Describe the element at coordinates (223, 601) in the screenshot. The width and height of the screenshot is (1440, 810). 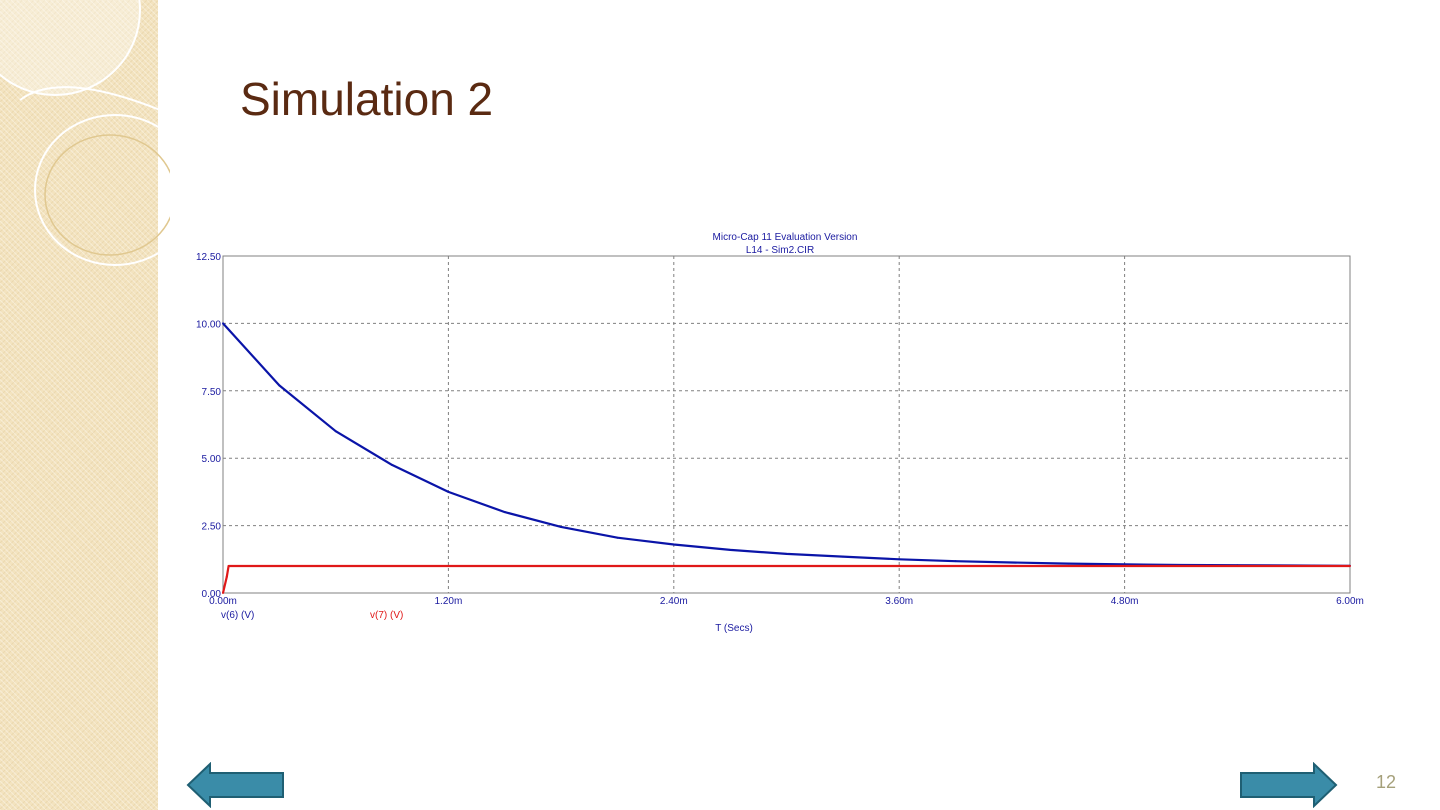
I see `x-tick-label: 0.00m` at that location.